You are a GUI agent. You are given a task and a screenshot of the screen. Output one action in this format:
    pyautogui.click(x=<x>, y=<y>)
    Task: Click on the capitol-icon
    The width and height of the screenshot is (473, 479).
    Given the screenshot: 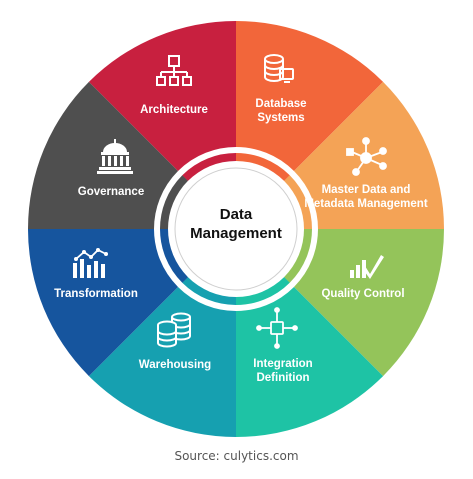 What is the action you would take?
    pyautogui.click(x=115, y=156)
    